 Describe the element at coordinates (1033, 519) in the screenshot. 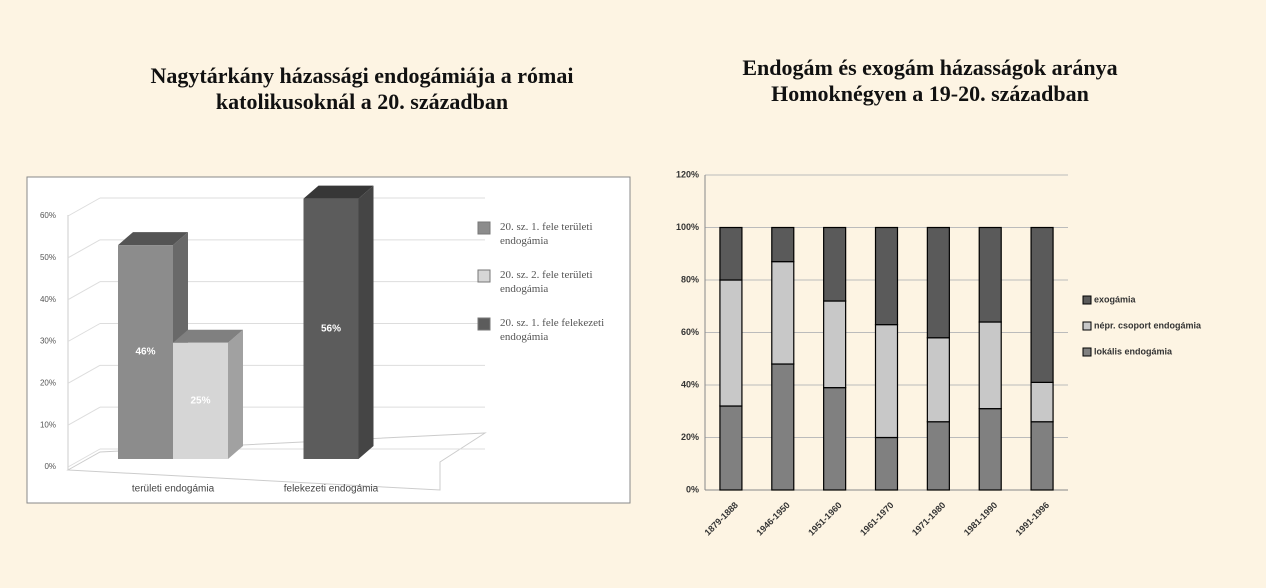

I see `x-tick-label: 1991-1996` at that location.